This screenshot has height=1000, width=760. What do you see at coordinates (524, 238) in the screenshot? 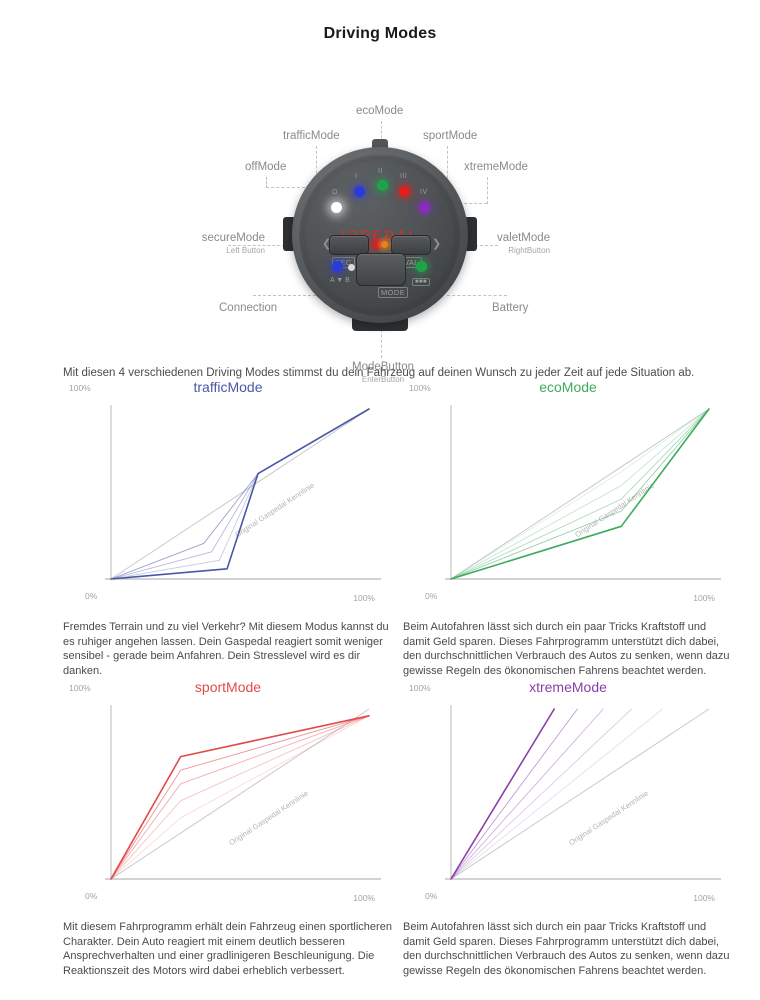
I see `callout-valet-mode-label: valetMode` at bounding box center [524, 238].